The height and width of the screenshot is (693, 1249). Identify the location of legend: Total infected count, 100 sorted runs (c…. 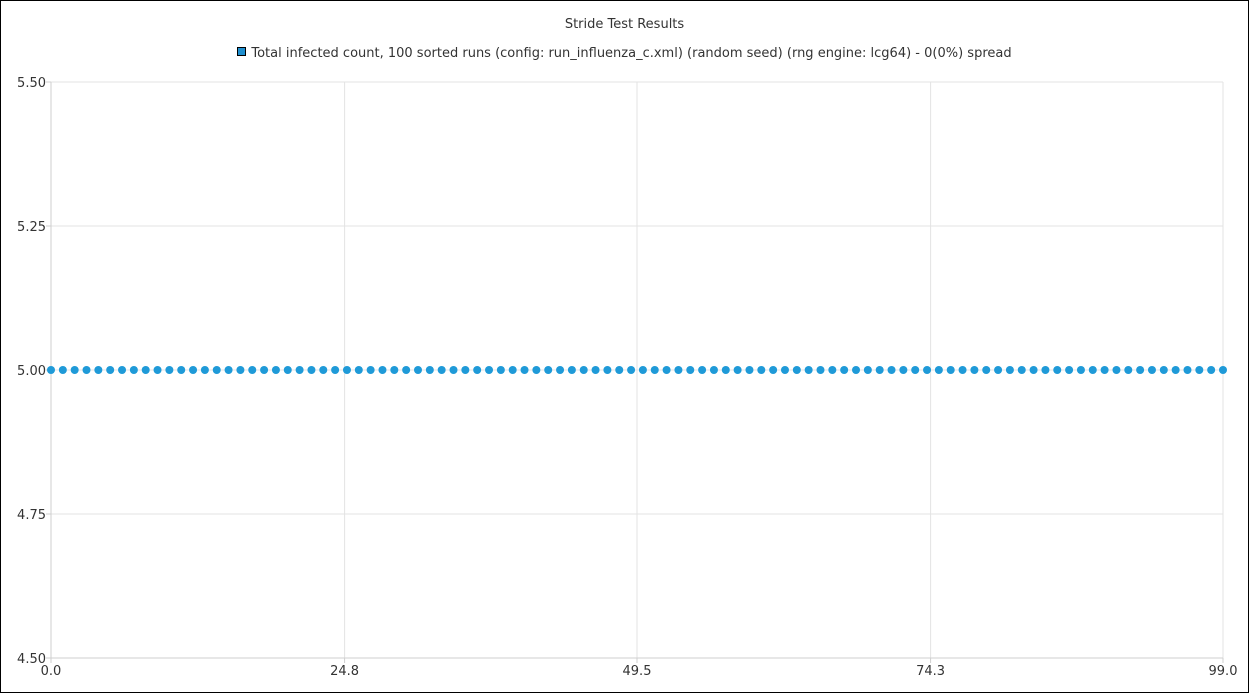
(624, 53).